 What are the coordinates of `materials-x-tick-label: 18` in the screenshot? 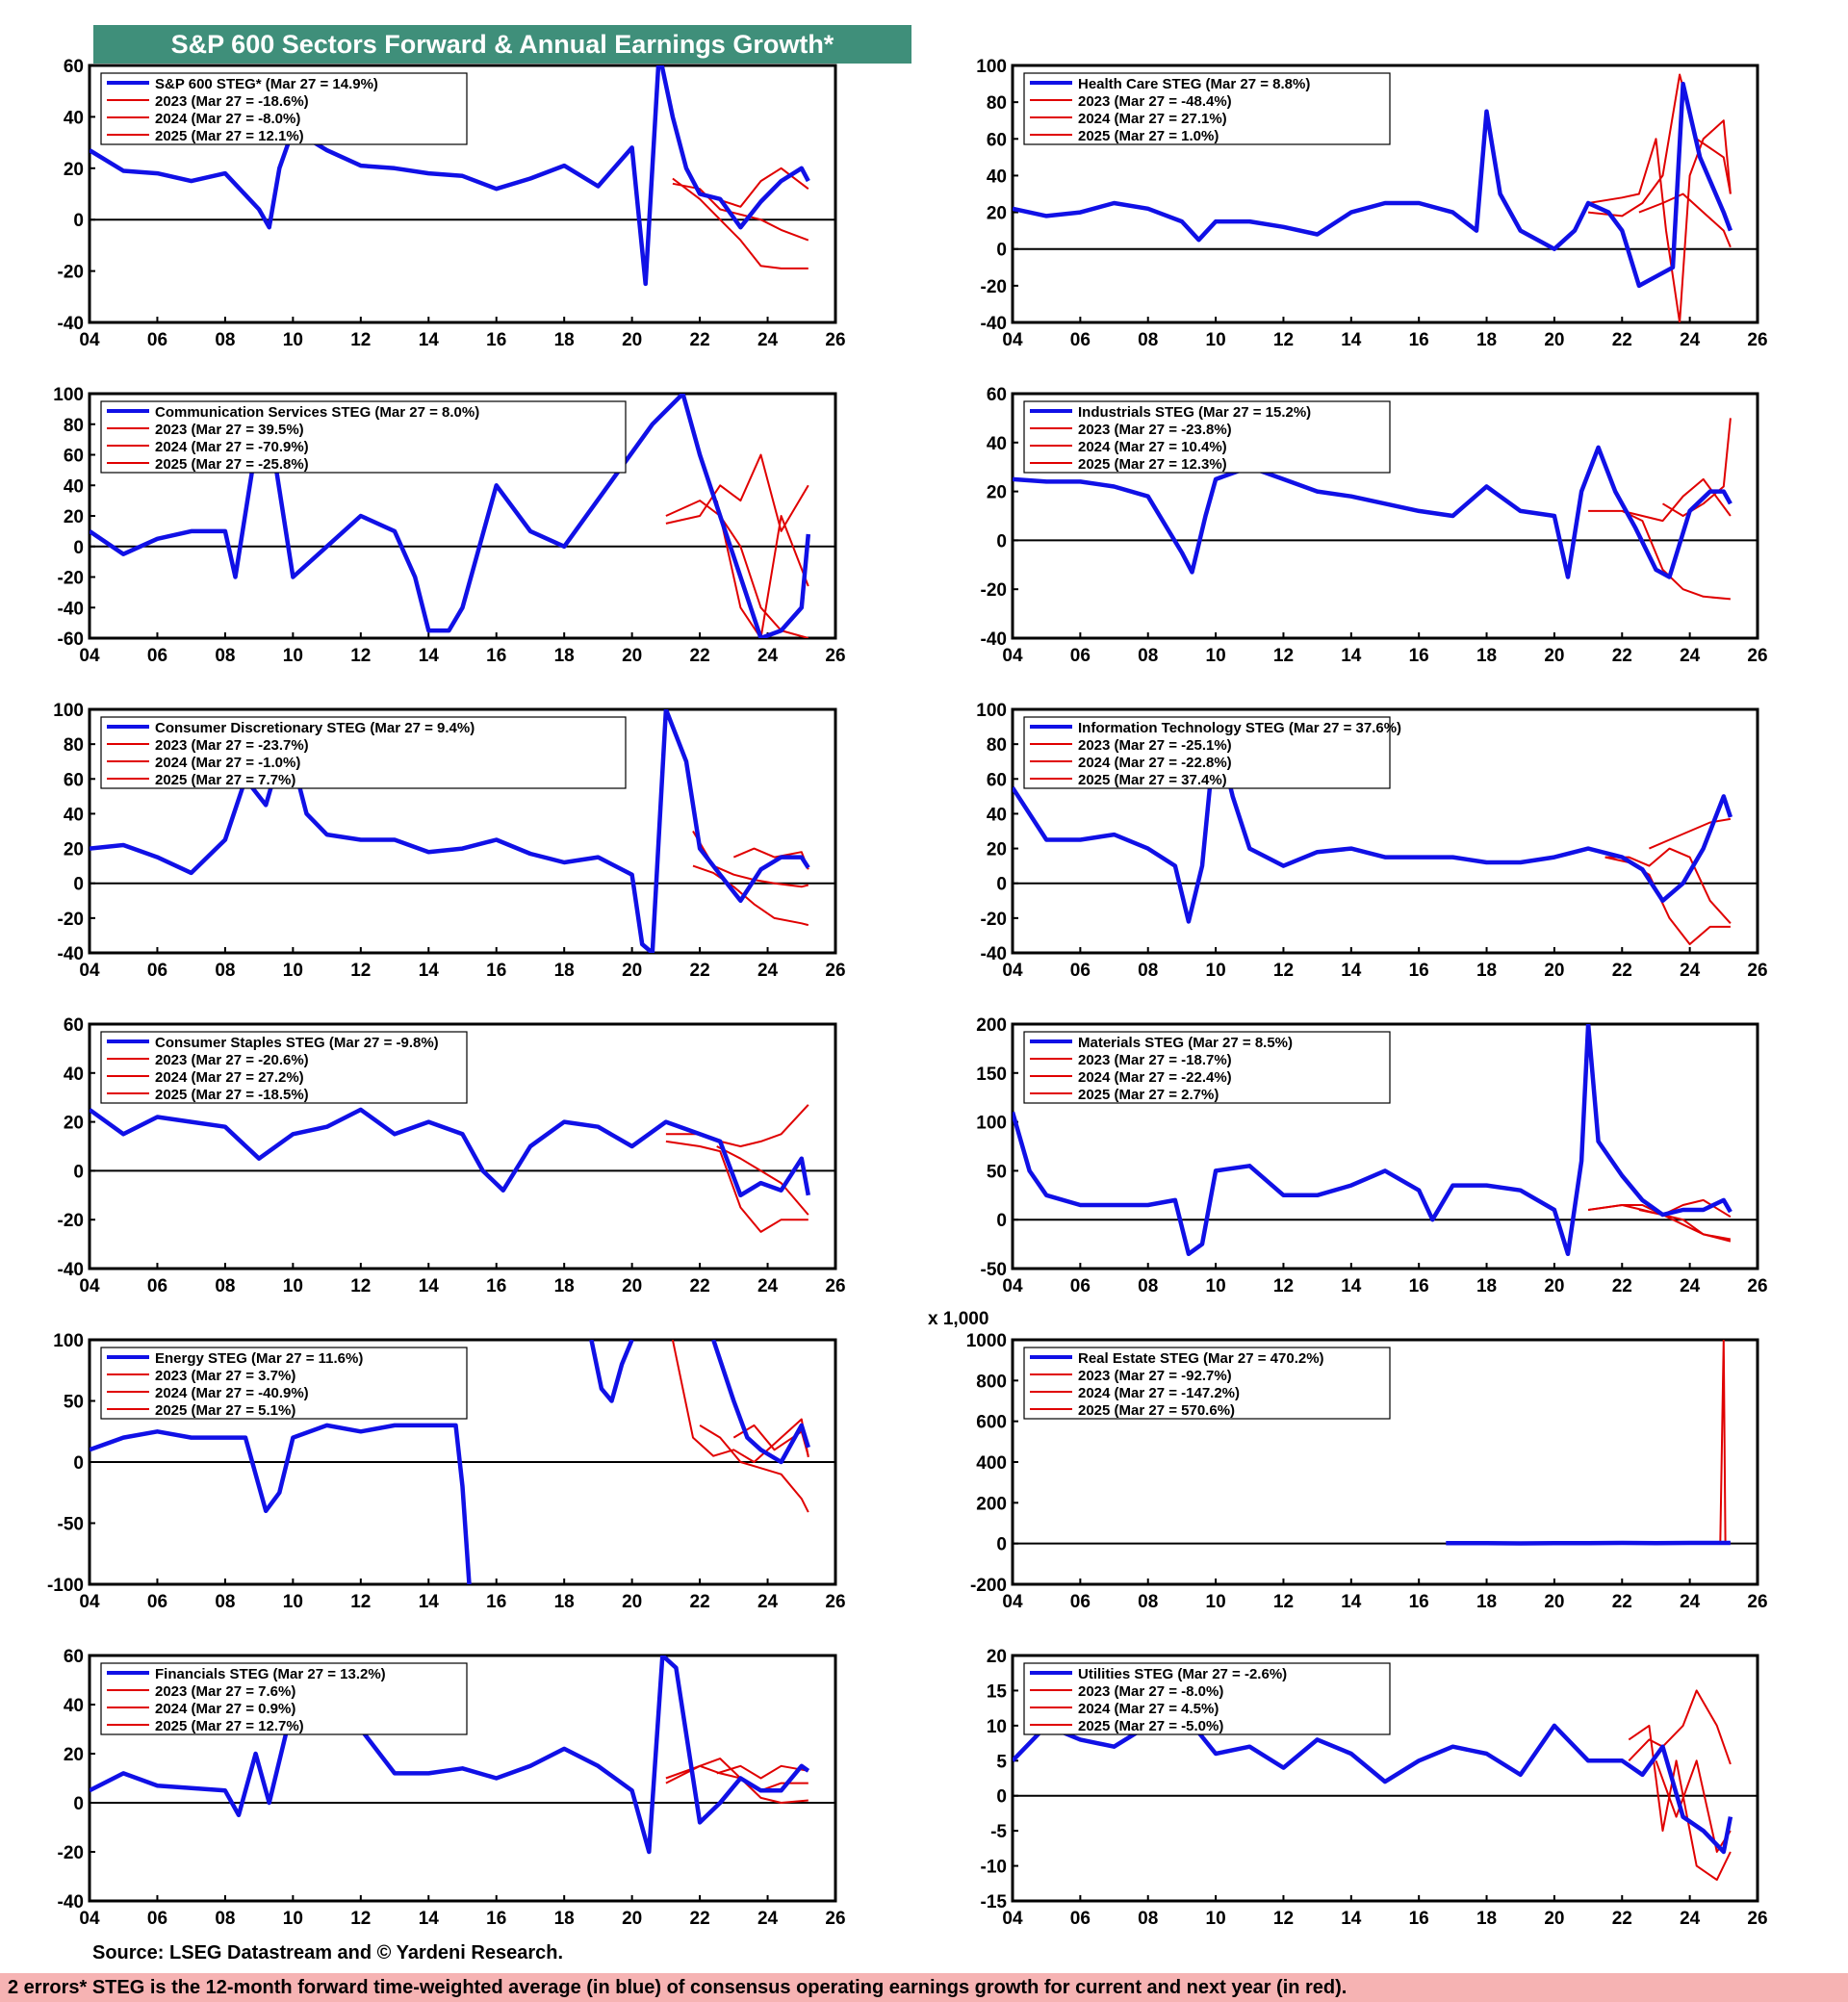 It's located at (1486, 1286).